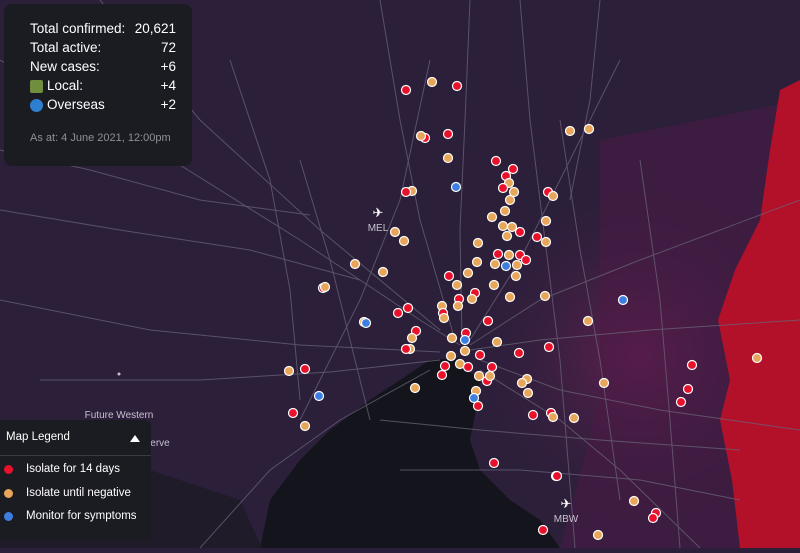 This screenshot has height=553, width=800. What do you see at coordinates (78, 493) in the screenshot?
I see `legend-item-label: Isolate until negative` at bounding box center [78, 493].